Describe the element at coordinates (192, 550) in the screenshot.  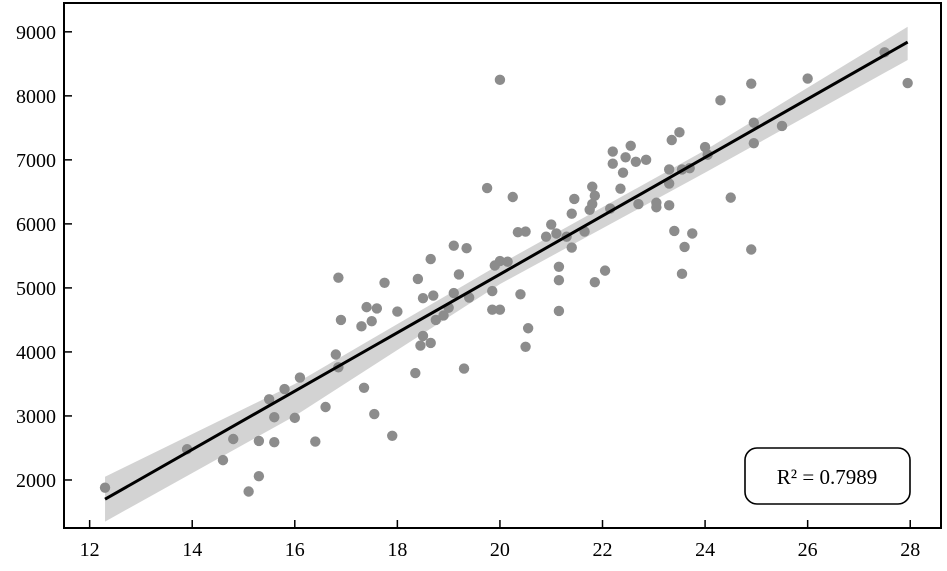
I see `x-tick-label: 14` at that location.